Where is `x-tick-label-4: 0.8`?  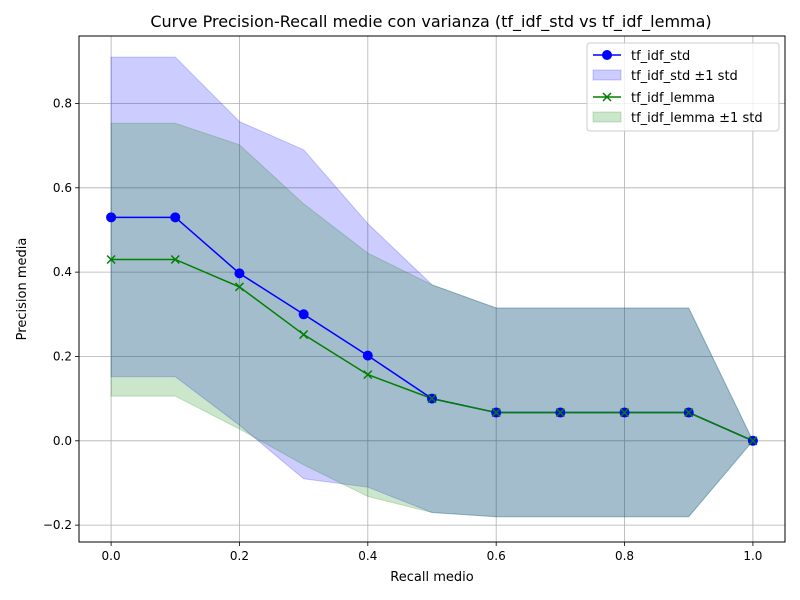
x-tick-label-4: 0.8 is located at coordinates (624, 556).